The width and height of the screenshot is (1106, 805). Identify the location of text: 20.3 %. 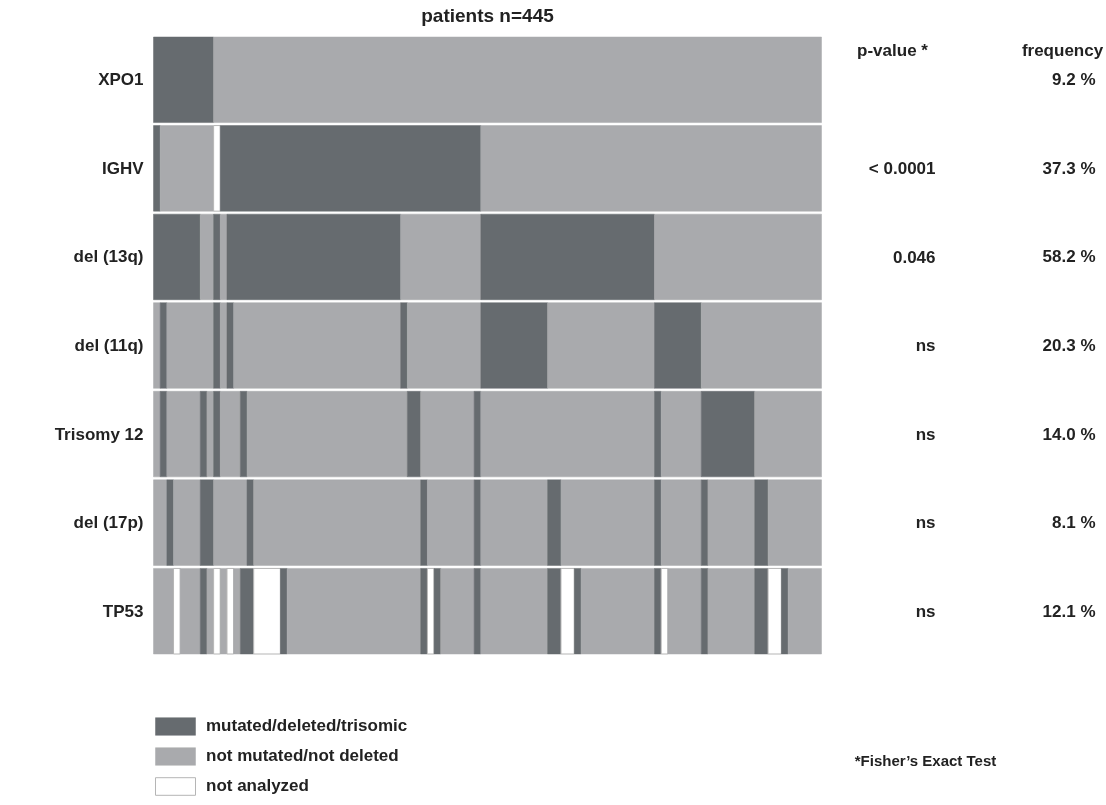
(1069, 345).